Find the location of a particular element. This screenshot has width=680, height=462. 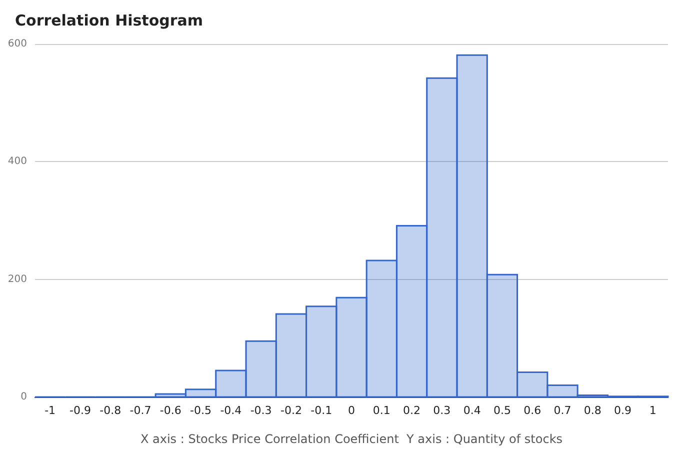

x-tick-label: 0.2 is located at coordinates (412, 410).